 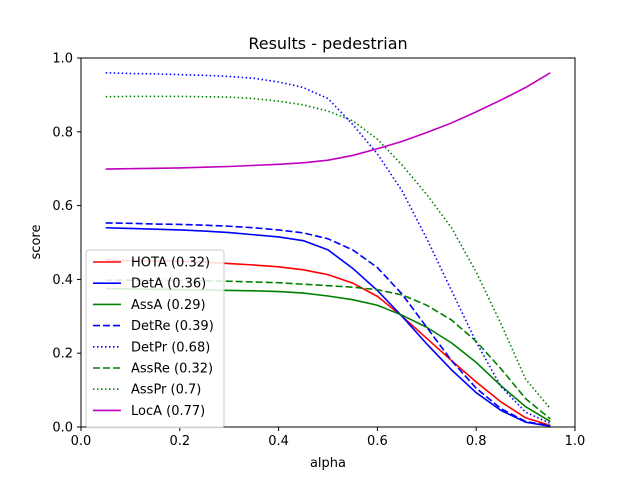 What do you see at coordinates (62, 59) in the screenshot?
I see `y-tick-label: 1.0` at bounding box center [62, 59].